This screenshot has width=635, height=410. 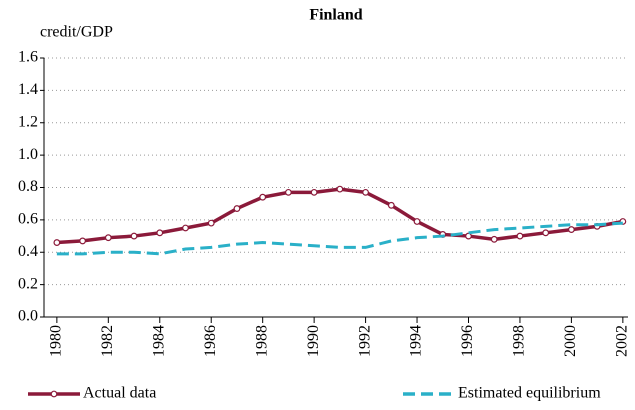 I want to click on x-tick-label: 1982, so click(x=107, y=341).